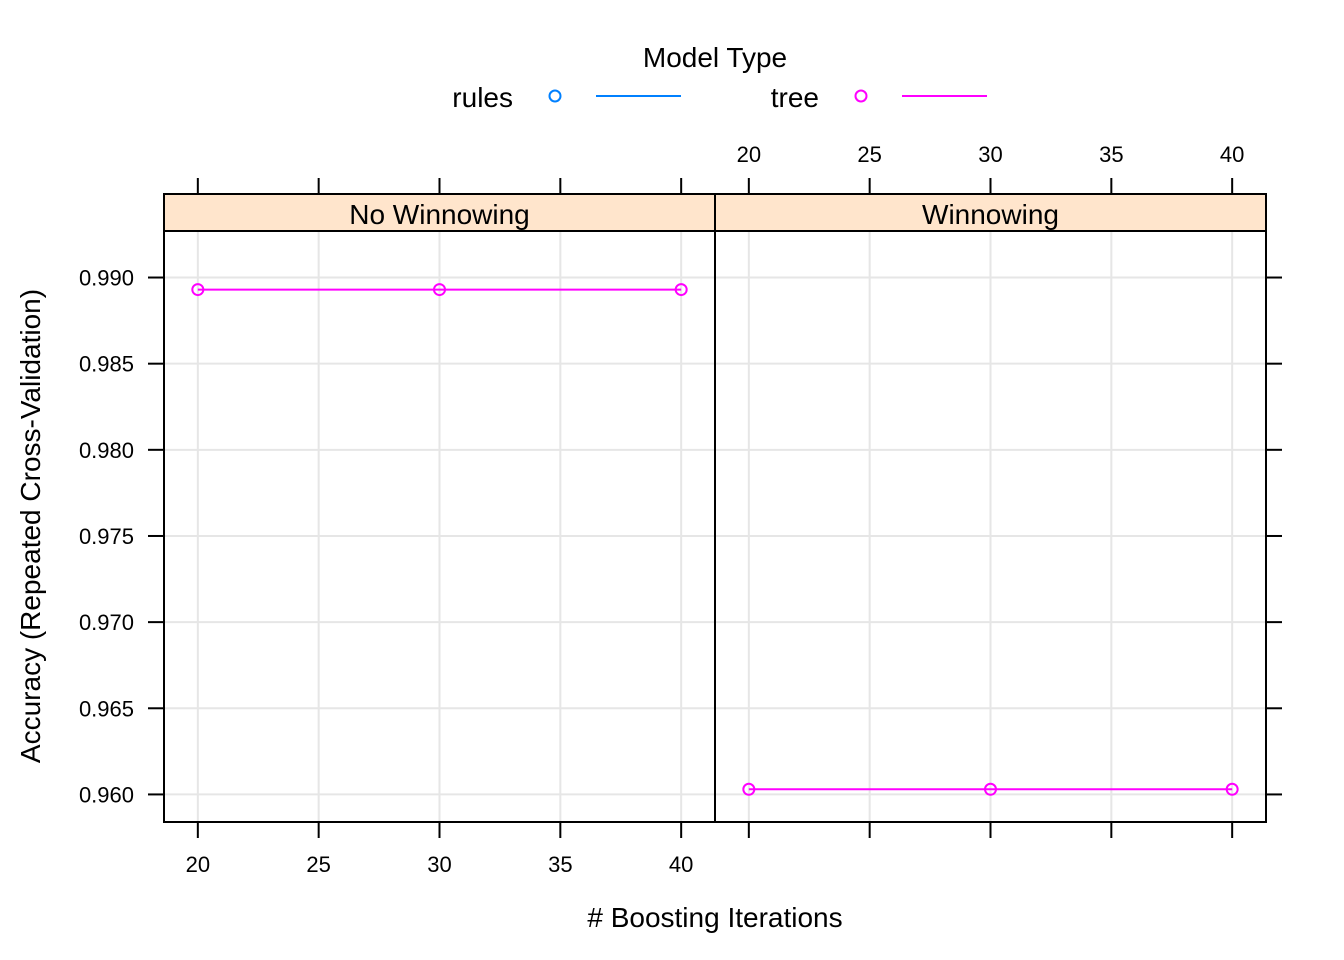 The width and height of the screenshot is (1344, 960). I want to click on y-tick-label: 0.990, so click(106, 278).